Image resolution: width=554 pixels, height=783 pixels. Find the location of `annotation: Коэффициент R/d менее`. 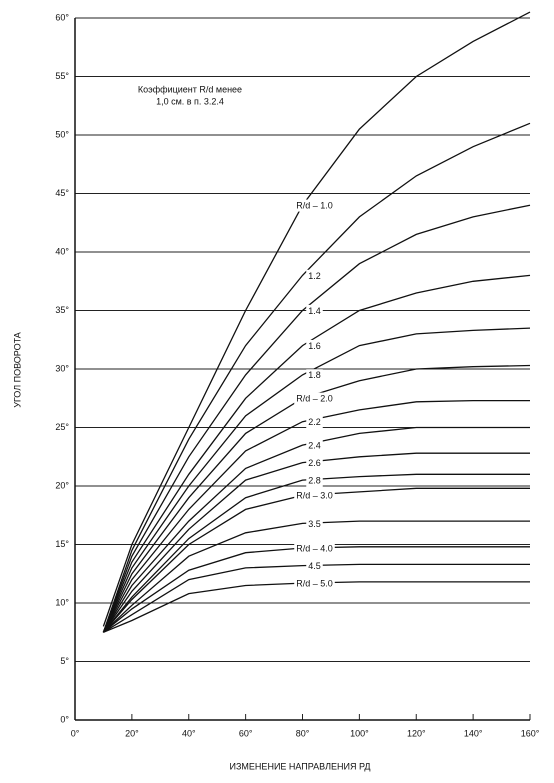

annotation: Коэффициент R/d менее is located at coordinates (190, 89).